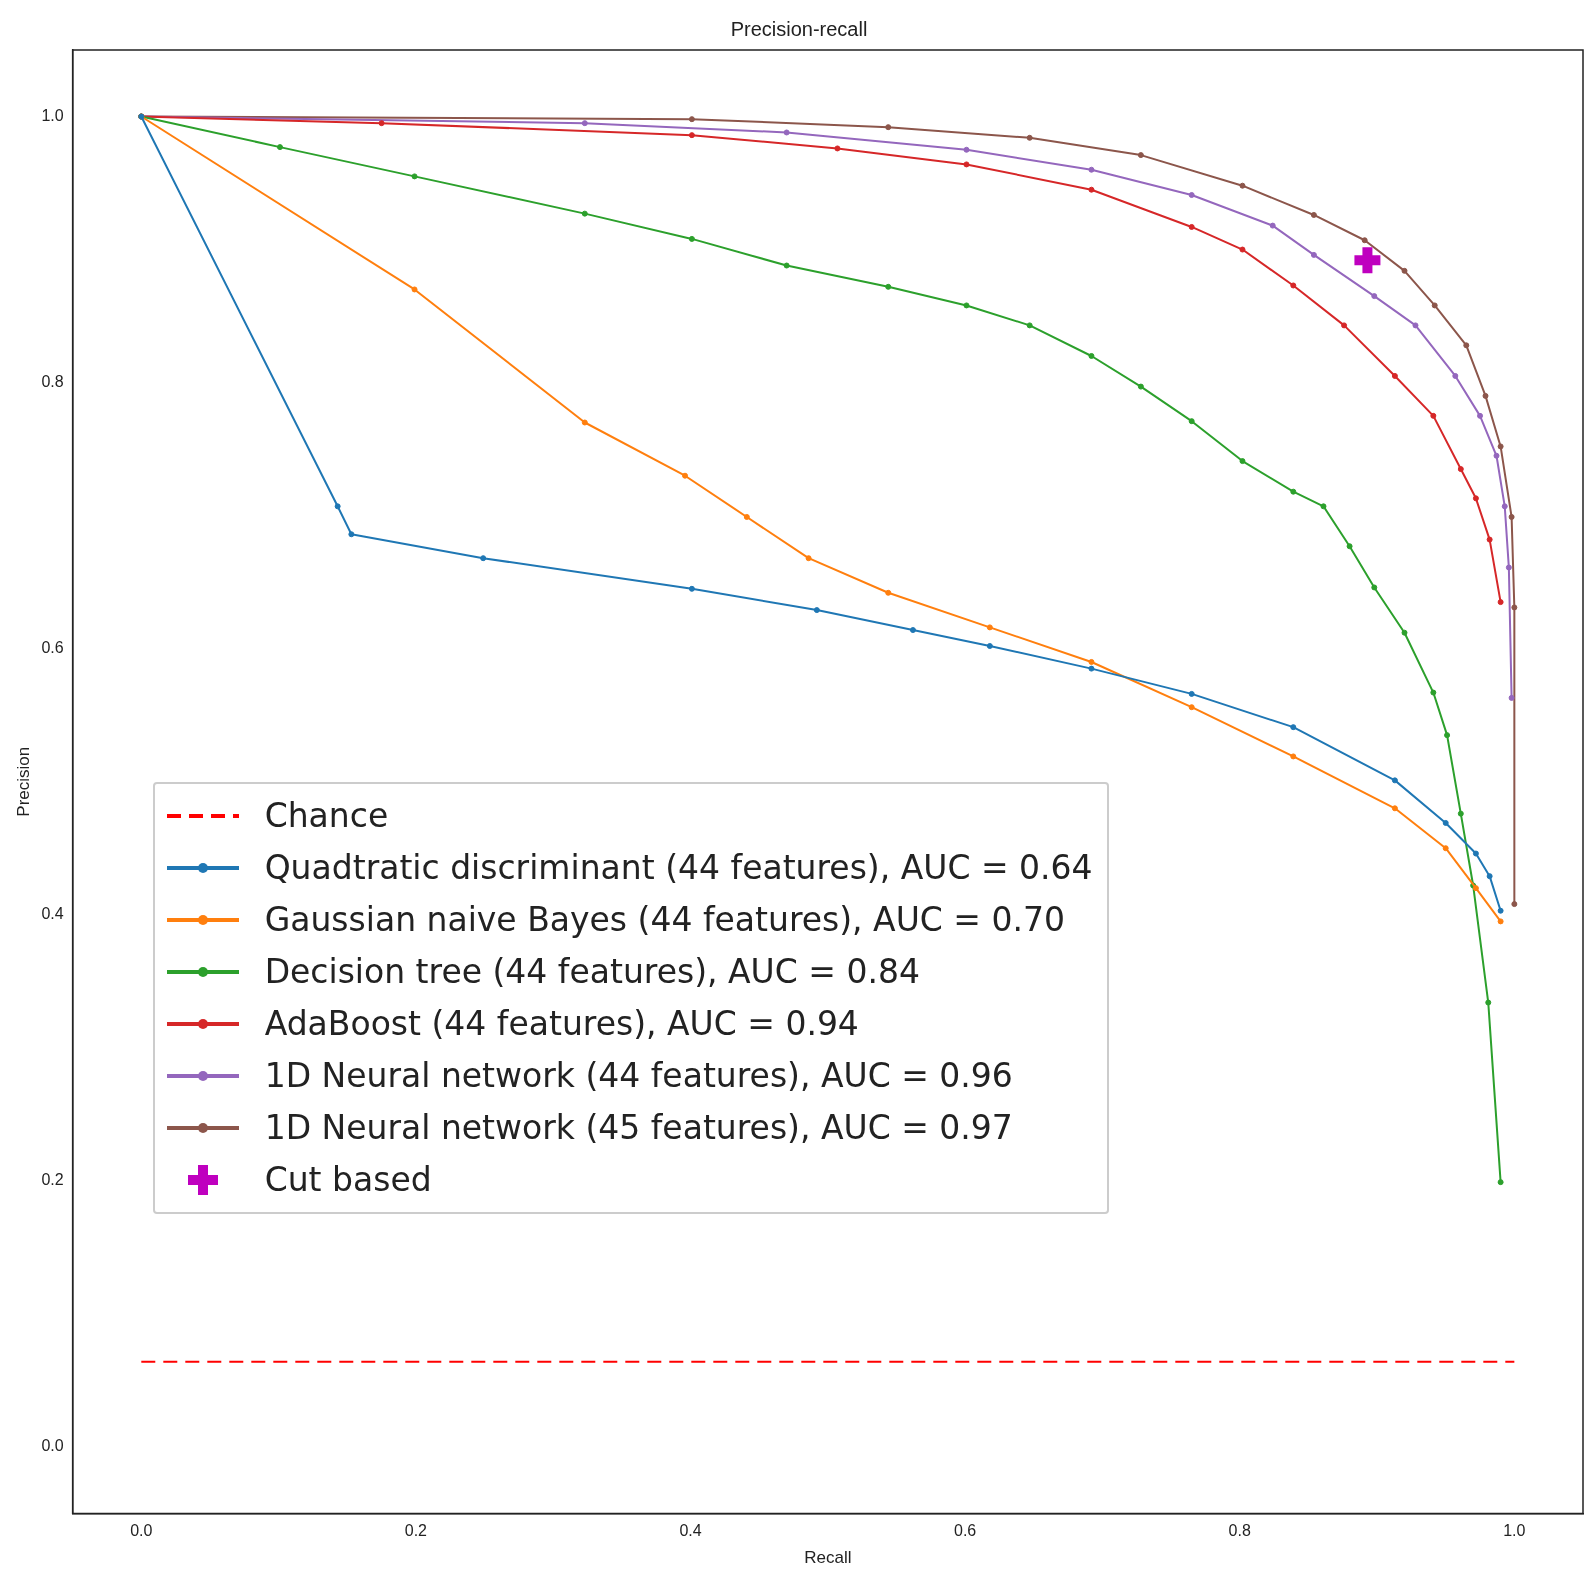 The height and width of the screenshot is (1577, 1588). Describe the element at coordinates (799, 28) in the screenshot. I see `chart-title: Precision-recall` at that location.